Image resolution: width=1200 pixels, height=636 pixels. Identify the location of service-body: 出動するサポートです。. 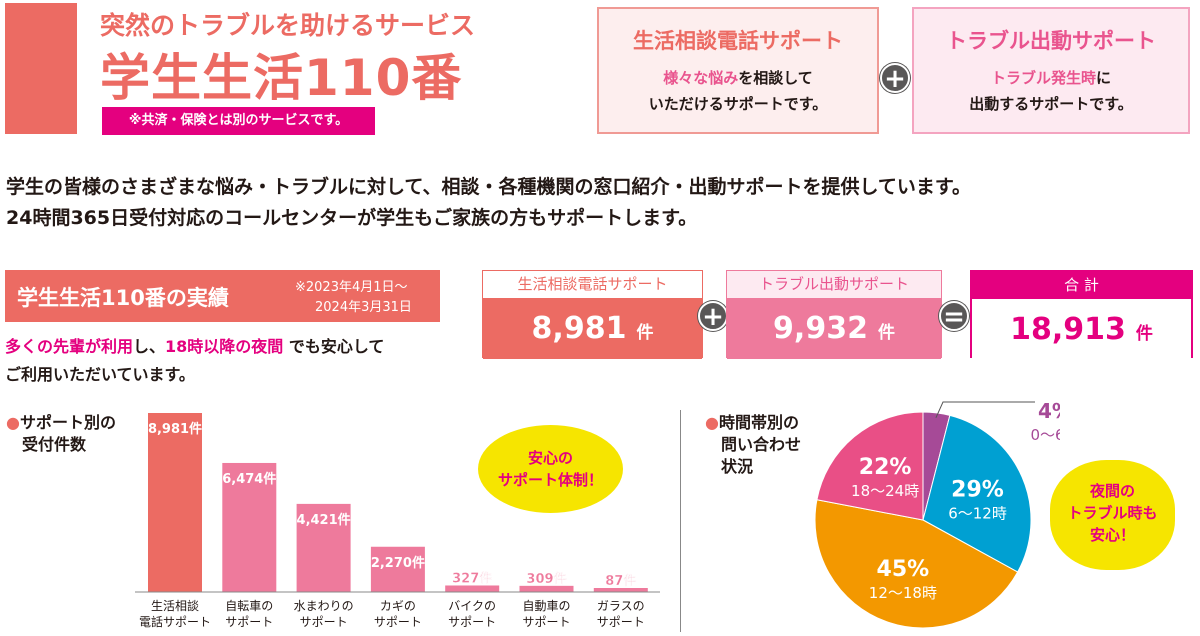
(1051, 104).